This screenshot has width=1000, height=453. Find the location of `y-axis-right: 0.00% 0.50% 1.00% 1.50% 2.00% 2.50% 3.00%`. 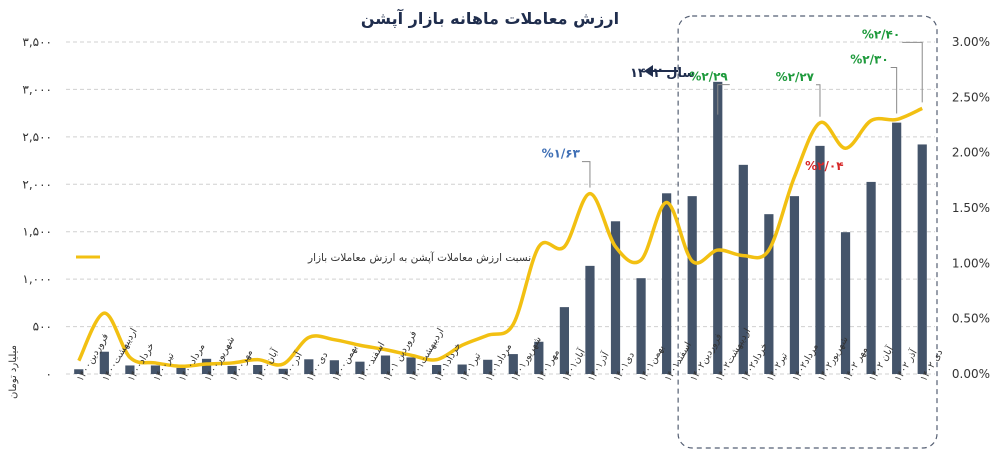

y-axis-right: 0.00% 0.50% 1.00% 1.50% 2.00% 2.50% 3.00% is located at coordinates (971, 208).